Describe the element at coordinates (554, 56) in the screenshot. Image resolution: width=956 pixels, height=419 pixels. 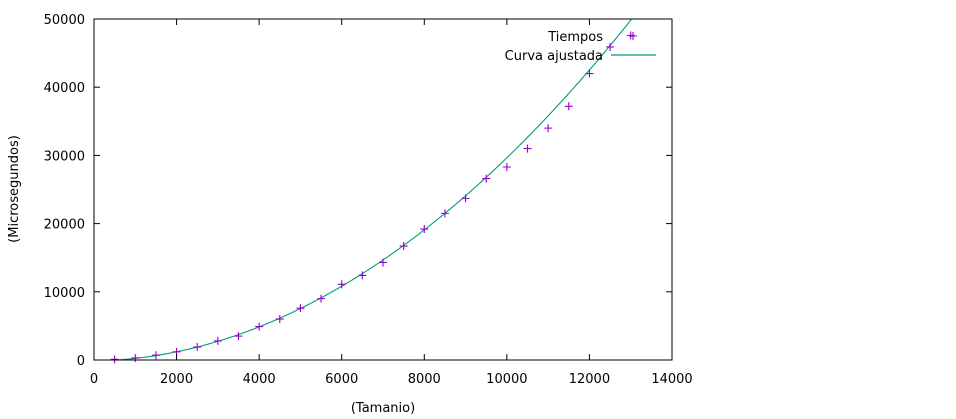
I see `legend-label-curva-ajustada: Curva ajustada` at that location.